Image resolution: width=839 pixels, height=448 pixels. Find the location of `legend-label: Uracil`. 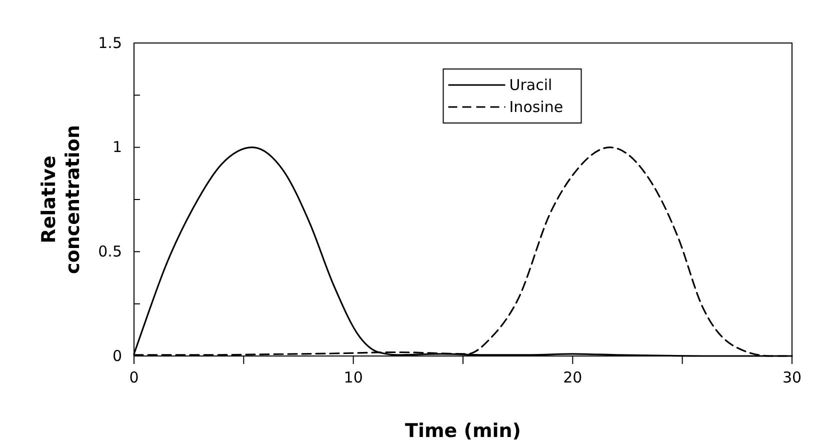

legend-label: Uracil is located at coordinates (530, 85).